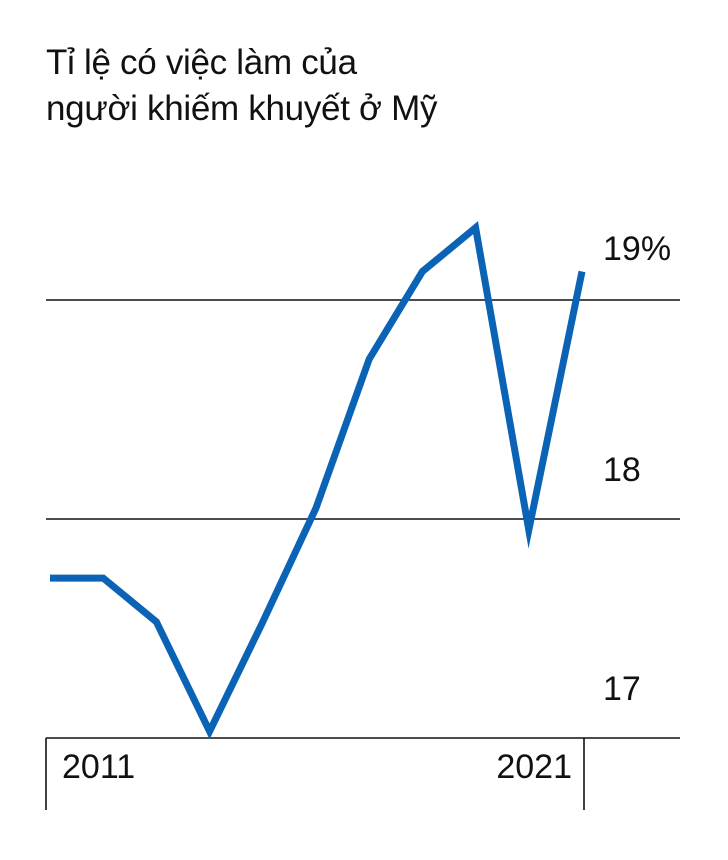 Image resolution: width=728 pixels, height=860 pixels. What do you see at coordinates (637, 249) in the screenshot?
I see `y-tick-label-19: 19%` at bounding box center [637, 249].